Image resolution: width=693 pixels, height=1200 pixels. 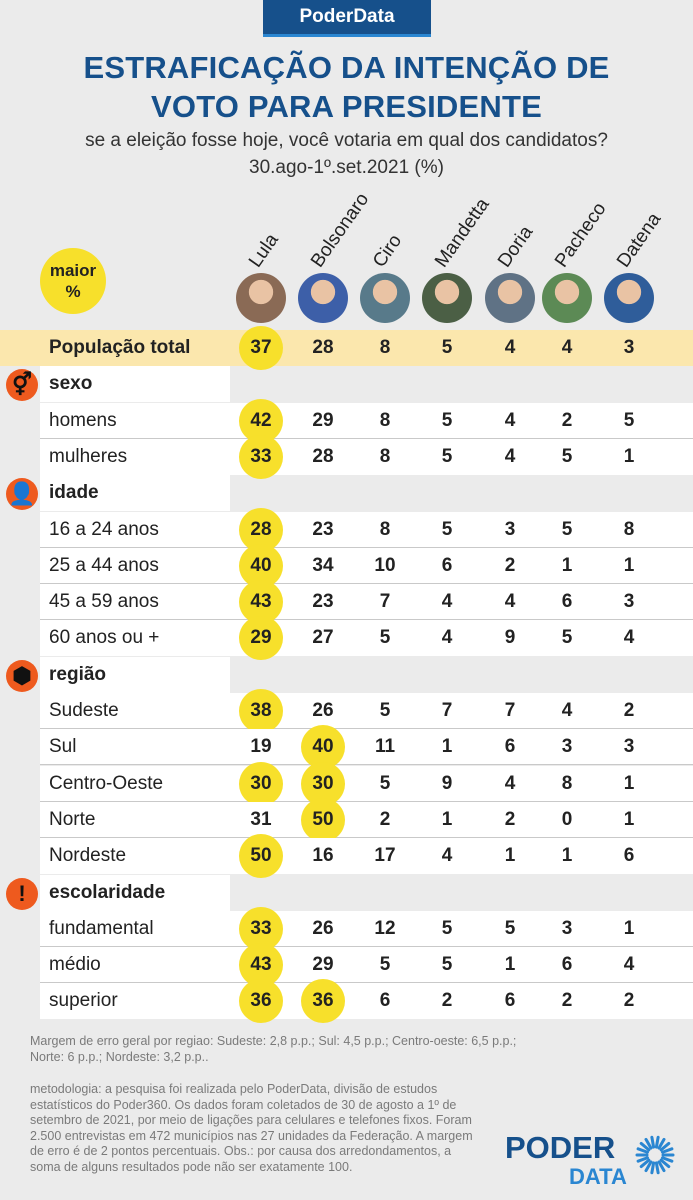 What do you see at coordinates (83, 420) in the screenshot?
I see `row-label: homens` at bounding box center [83, 420].